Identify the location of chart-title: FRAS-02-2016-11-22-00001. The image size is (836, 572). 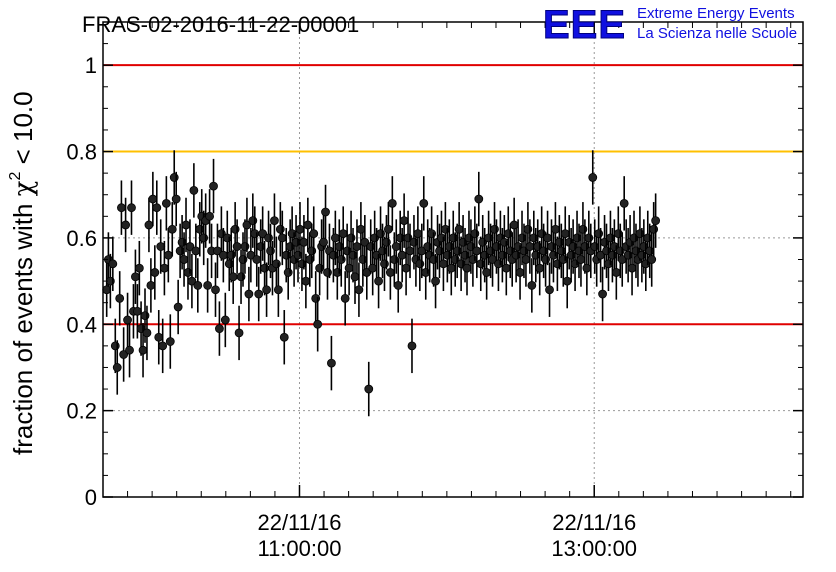
(220, 24).